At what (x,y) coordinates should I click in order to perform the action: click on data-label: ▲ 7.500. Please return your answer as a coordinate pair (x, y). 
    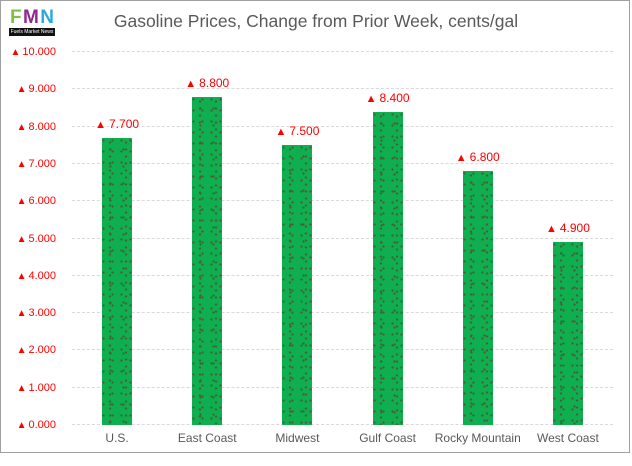
    Looking at the image, I should click on (297, 131).